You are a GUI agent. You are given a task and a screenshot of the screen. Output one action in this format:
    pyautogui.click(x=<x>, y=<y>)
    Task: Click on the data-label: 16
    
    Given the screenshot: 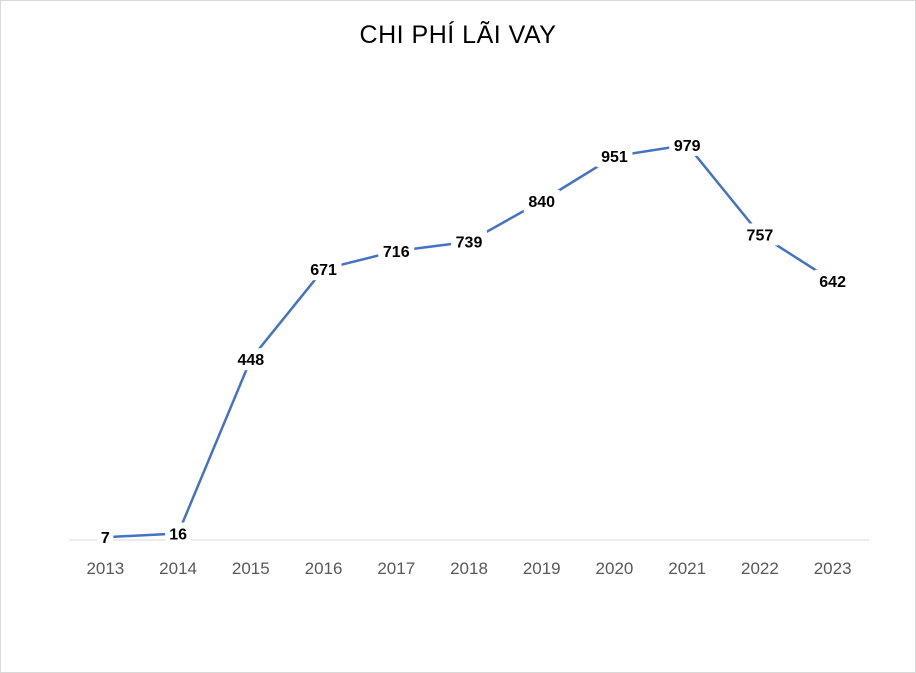 What is the action you would take?
    pyautogui.click(x=178, y=535)
    